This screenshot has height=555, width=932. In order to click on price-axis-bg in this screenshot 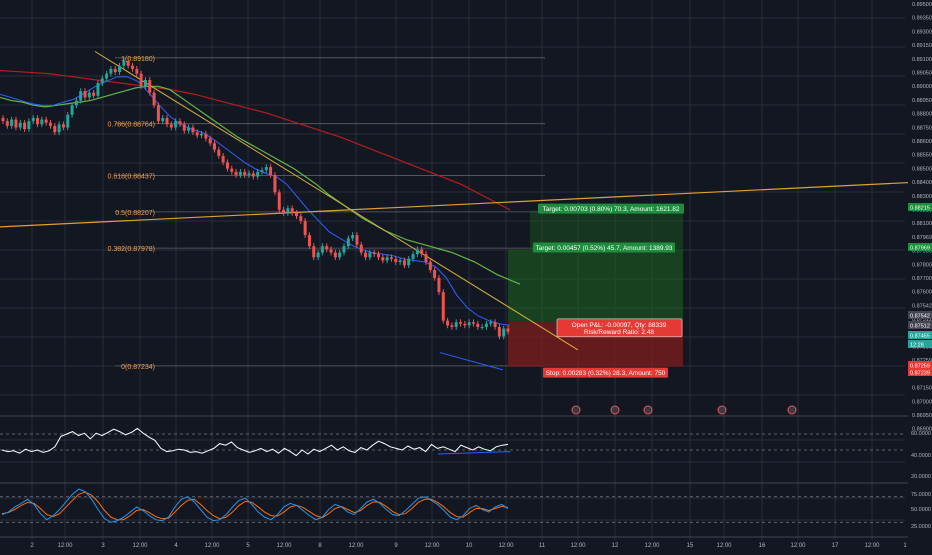, I will do `click(920, 275)`.